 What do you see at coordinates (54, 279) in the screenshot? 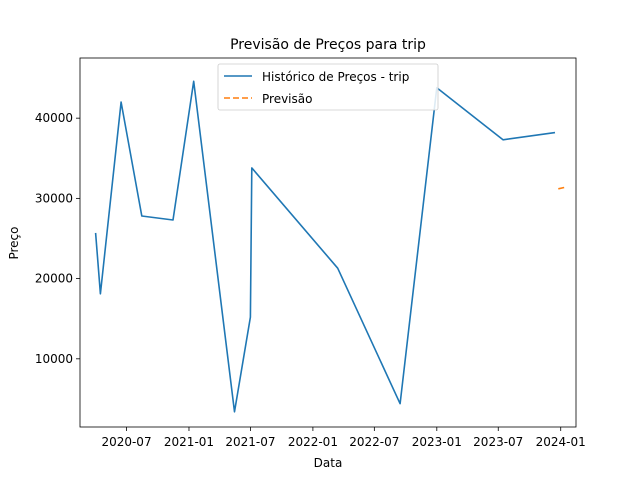
I see `y-tick-label-1: 20000` at bounding box center [54, 279].